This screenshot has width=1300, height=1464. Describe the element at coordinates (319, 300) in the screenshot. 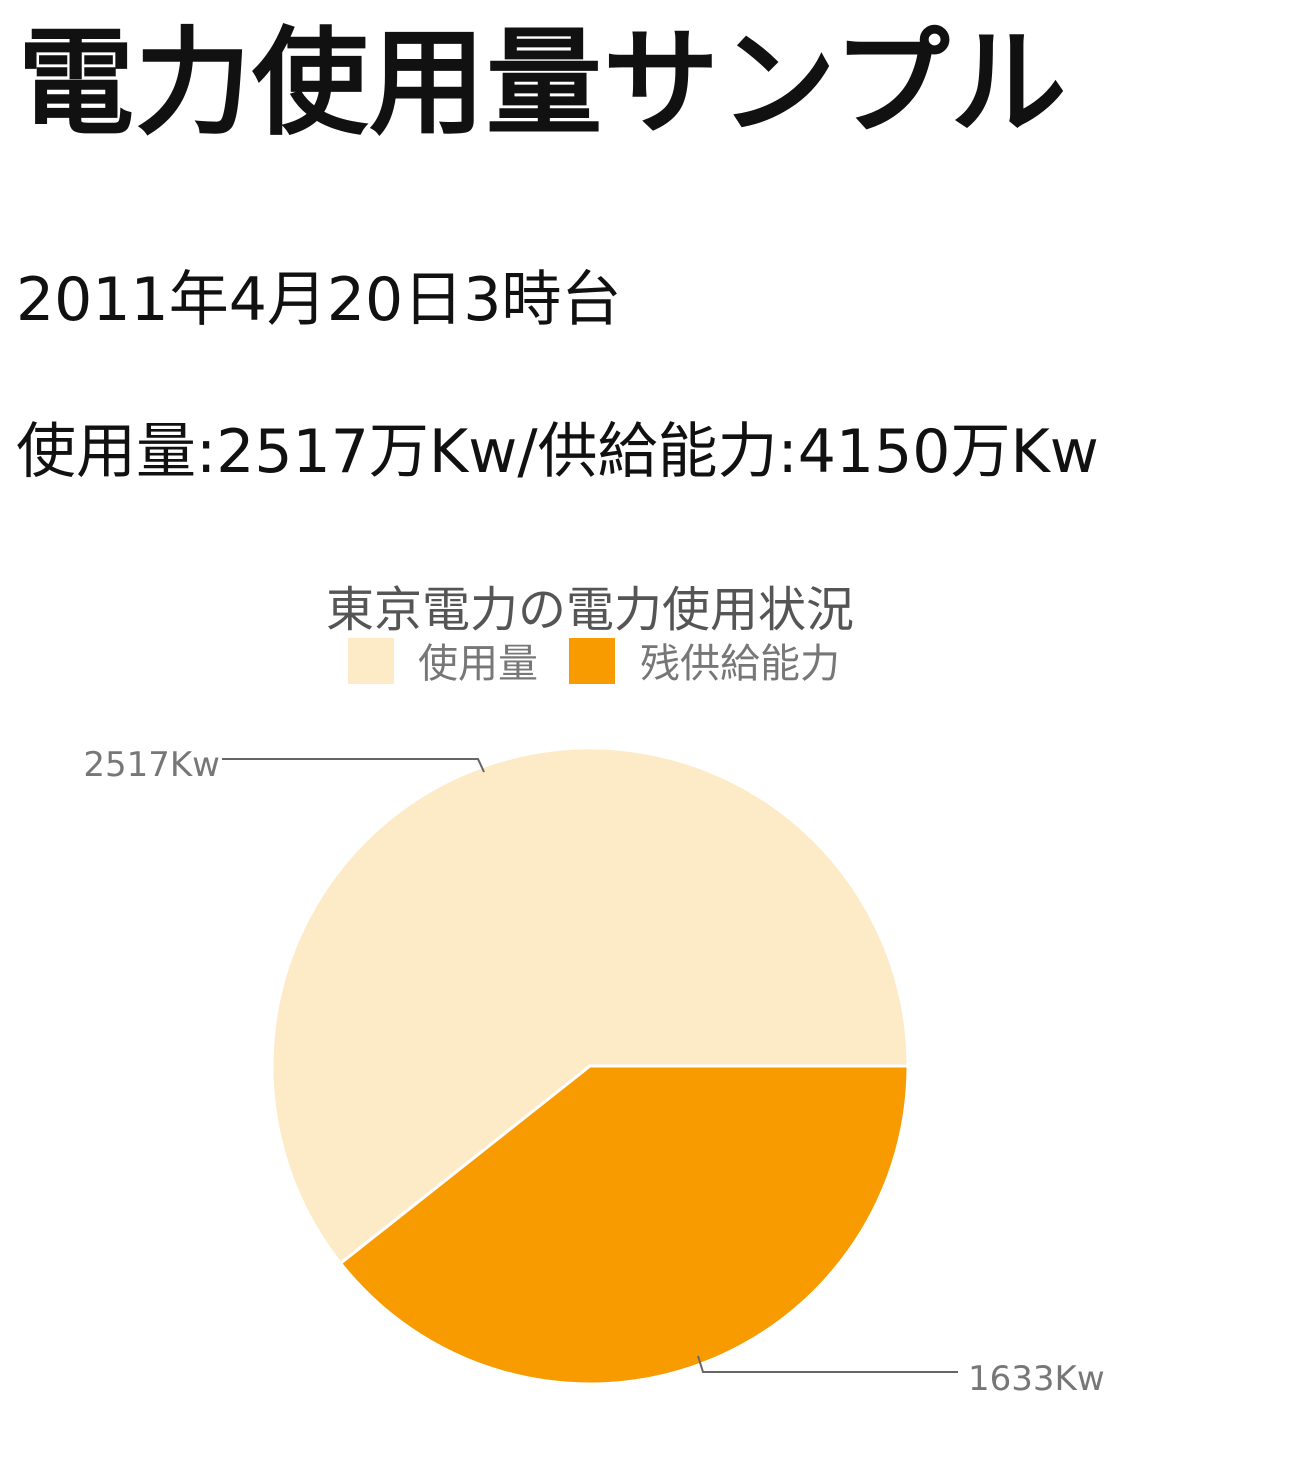

I see `date-heading: 2011年4月20日3時台` at that location.